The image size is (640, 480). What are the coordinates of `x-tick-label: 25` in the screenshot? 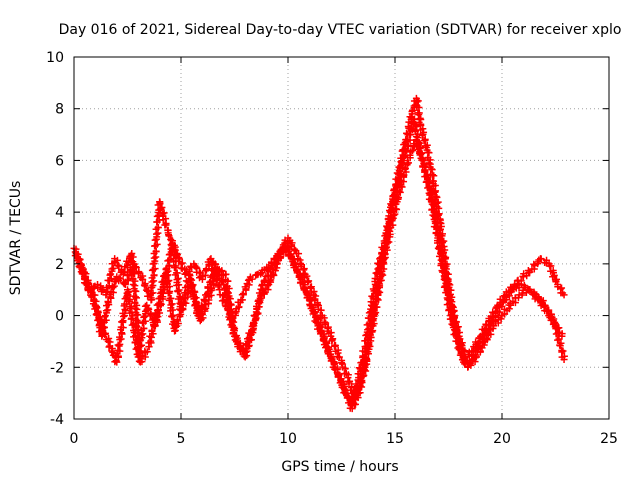 It's located at (609, 439).